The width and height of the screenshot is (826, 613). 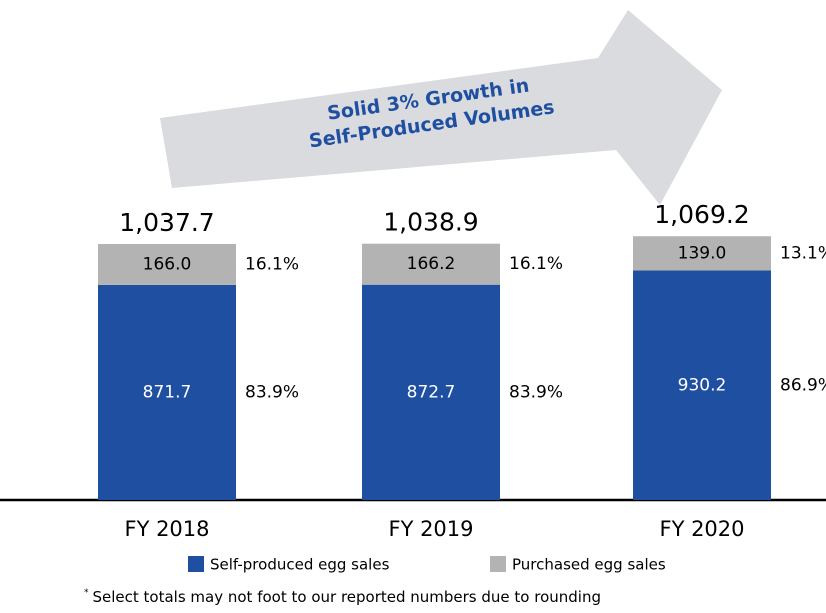 I want to click on legend-label: Purchased egg sales, so click(x=589, y=565).